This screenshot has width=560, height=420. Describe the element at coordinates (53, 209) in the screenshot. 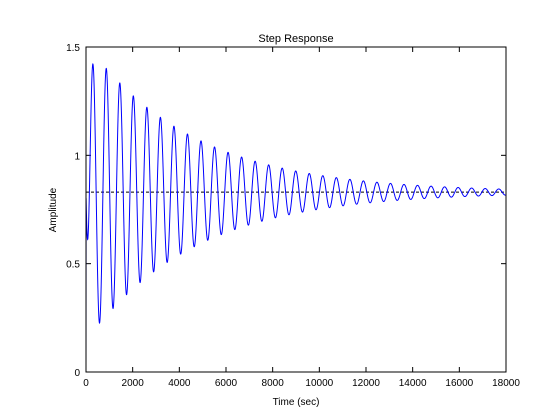

I see `y-axis-label: Amplitude` at that location.